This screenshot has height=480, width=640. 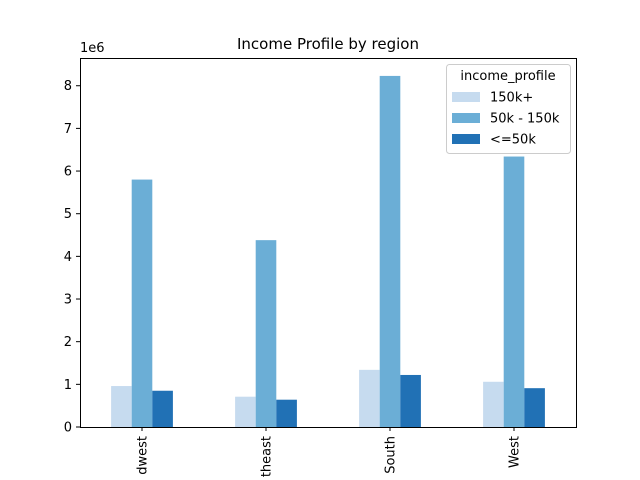 What do you see at coordinates (68, 129) in the screenshot?
I see `y-tick-label: 7` at bounding box center [68, 129].